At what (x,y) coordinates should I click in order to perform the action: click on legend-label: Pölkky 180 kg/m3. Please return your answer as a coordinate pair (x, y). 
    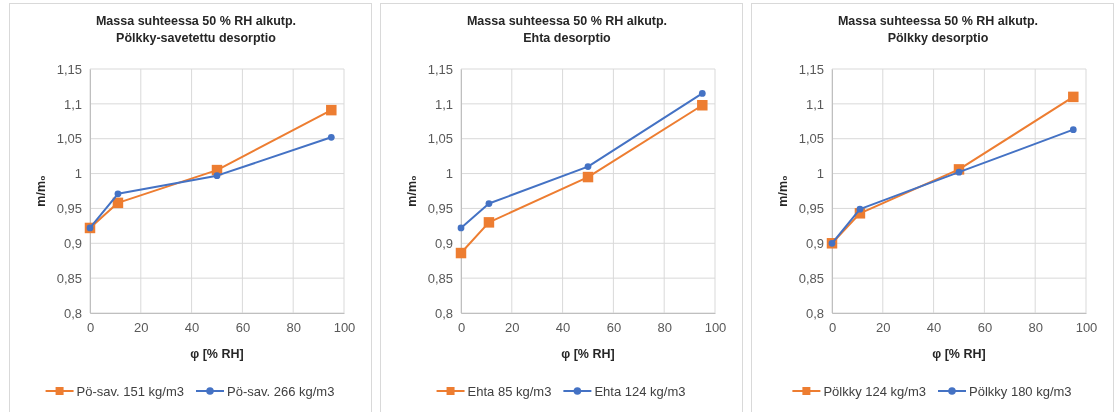
    Looking at the image, I should click on (1020, 391).